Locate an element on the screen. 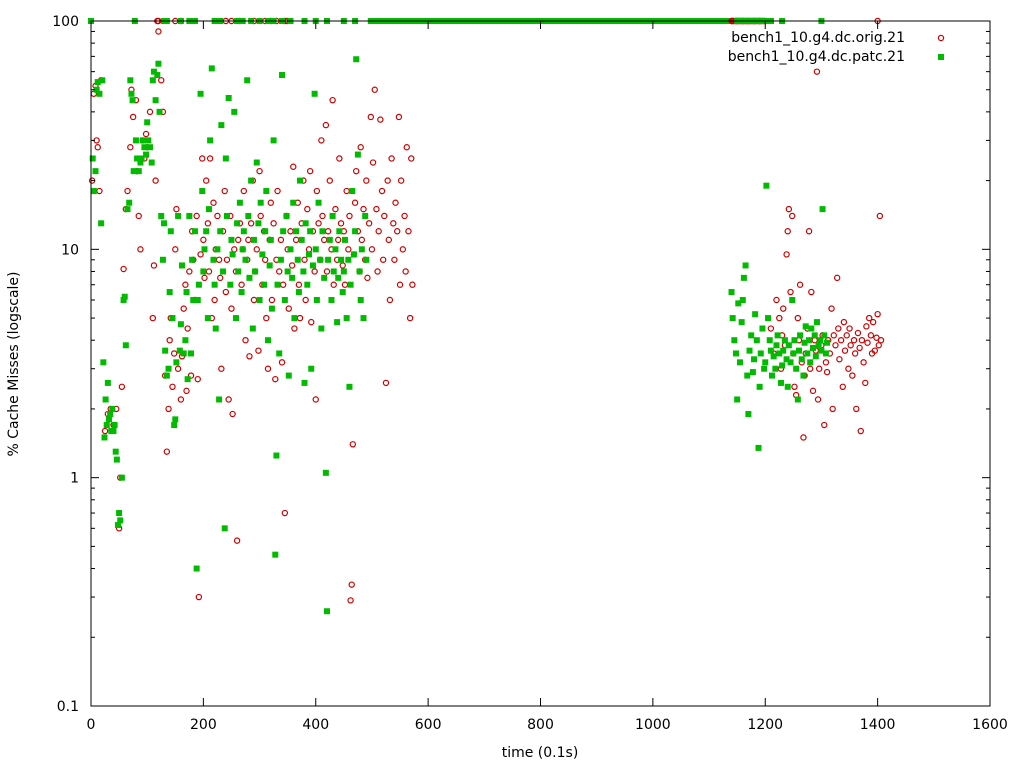  legend-label-orig: bench1_10.g4.dc.orig.21 is located at coordinates (818, 38).